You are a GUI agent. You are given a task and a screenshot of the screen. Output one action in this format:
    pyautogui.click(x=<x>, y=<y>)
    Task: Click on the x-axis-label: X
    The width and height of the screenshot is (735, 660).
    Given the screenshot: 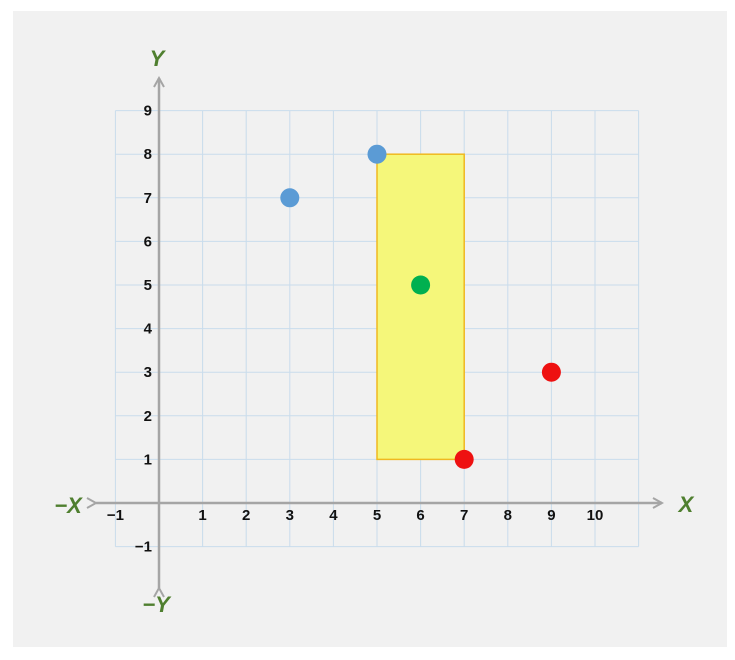 What is the action you would take?
    pyautogui.click(x=686, y=504)
    